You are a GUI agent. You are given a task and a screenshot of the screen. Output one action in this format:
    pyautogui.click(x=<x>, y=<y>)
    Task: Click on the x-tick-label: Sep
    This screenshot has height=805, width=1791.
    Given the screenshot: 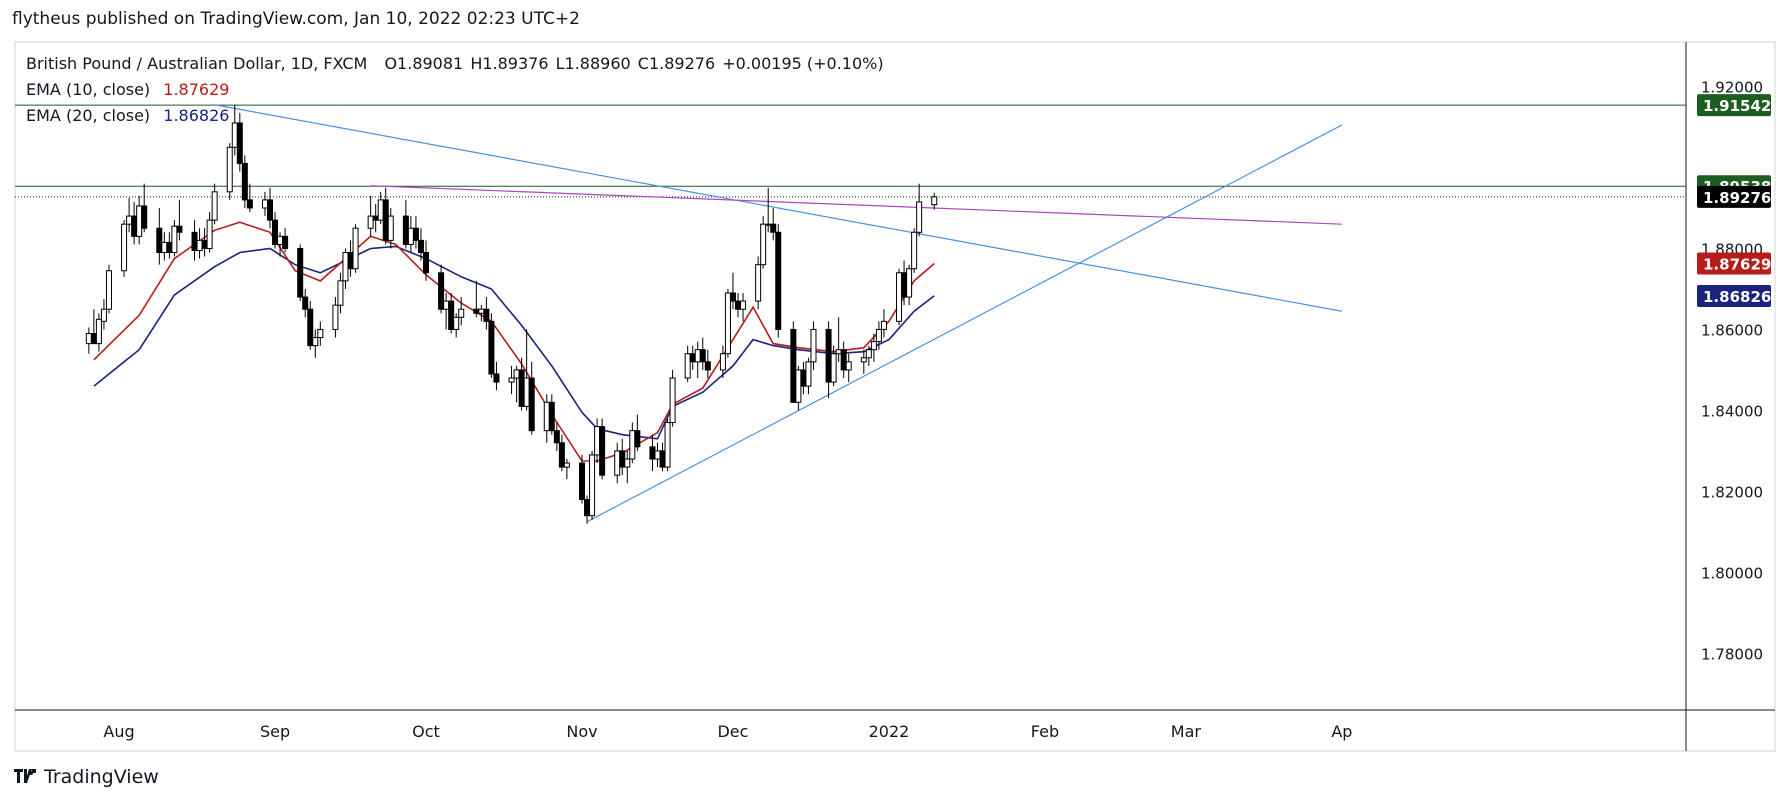 What is the action you would take?
    pyautogui.click(x=275, y=731)
    